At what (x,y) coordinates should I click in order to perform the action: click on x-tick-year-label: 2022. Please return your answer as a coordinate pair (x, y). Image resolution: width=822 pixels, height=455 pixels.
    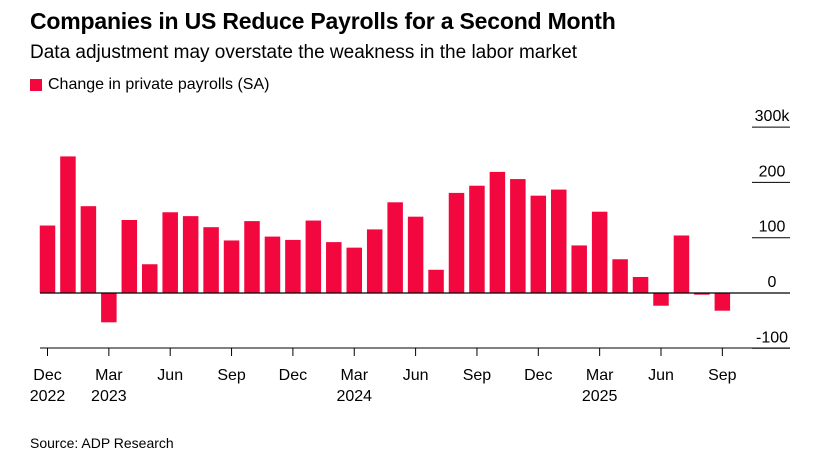
    Looking at the image, I should click on (48, 396).